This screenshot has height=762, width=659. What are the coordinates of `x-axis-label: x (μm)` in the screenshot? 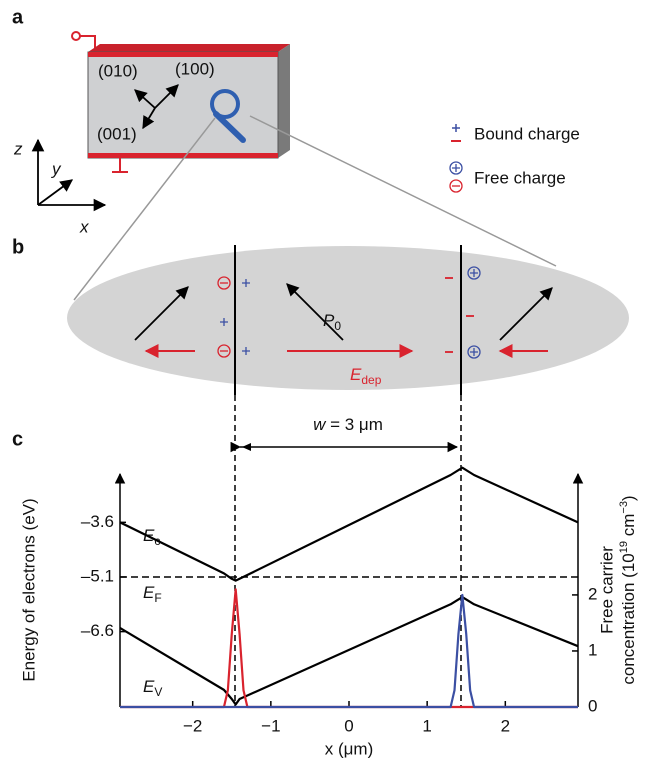 It's located at (349, 748).